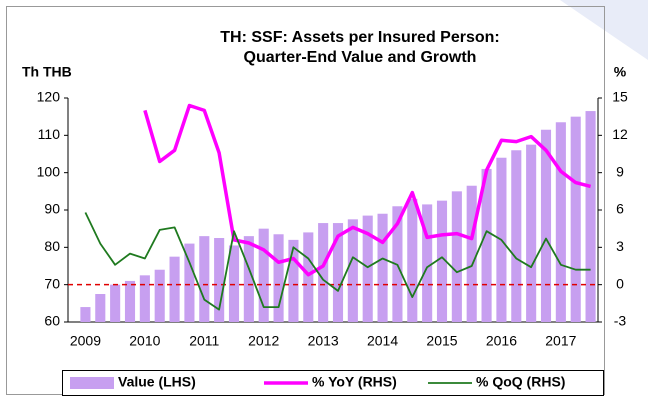 The width and height of the screenshot is (648, 401). Describe the element at coordinates (620, 134) in the screenshot. I see `y2-tick-label: 12` at that location.